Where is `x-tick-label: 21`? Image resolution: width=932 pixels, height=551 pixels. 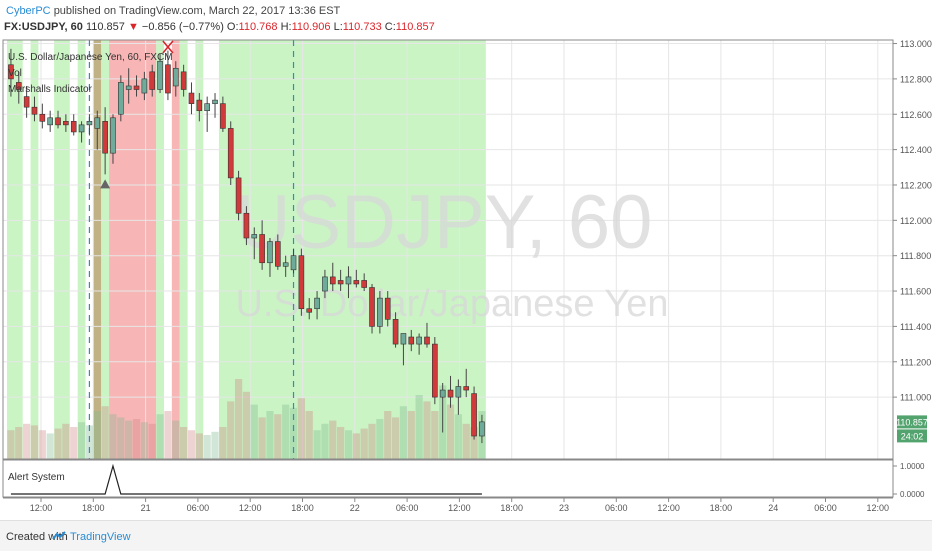
x-tick-label: 21 is located at coordinates (146, 508).